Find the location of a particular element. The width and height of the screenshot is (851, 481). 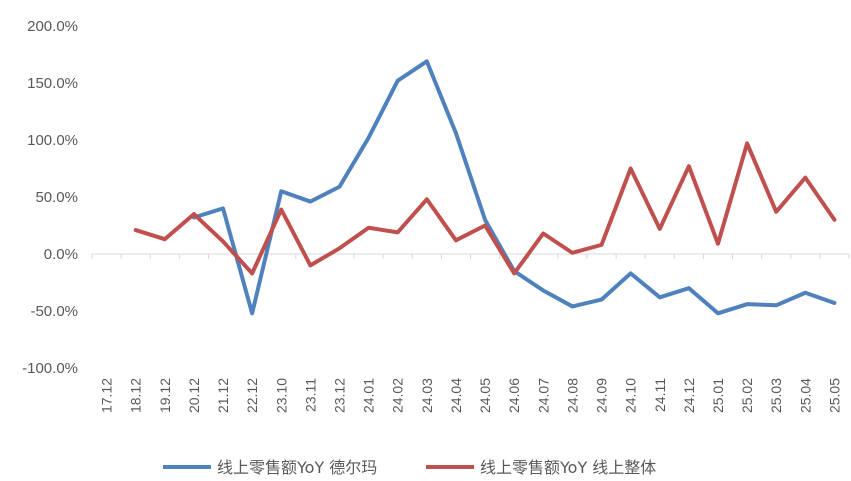

x-tick-label: 24.06 is located at coordinates (514, 395).